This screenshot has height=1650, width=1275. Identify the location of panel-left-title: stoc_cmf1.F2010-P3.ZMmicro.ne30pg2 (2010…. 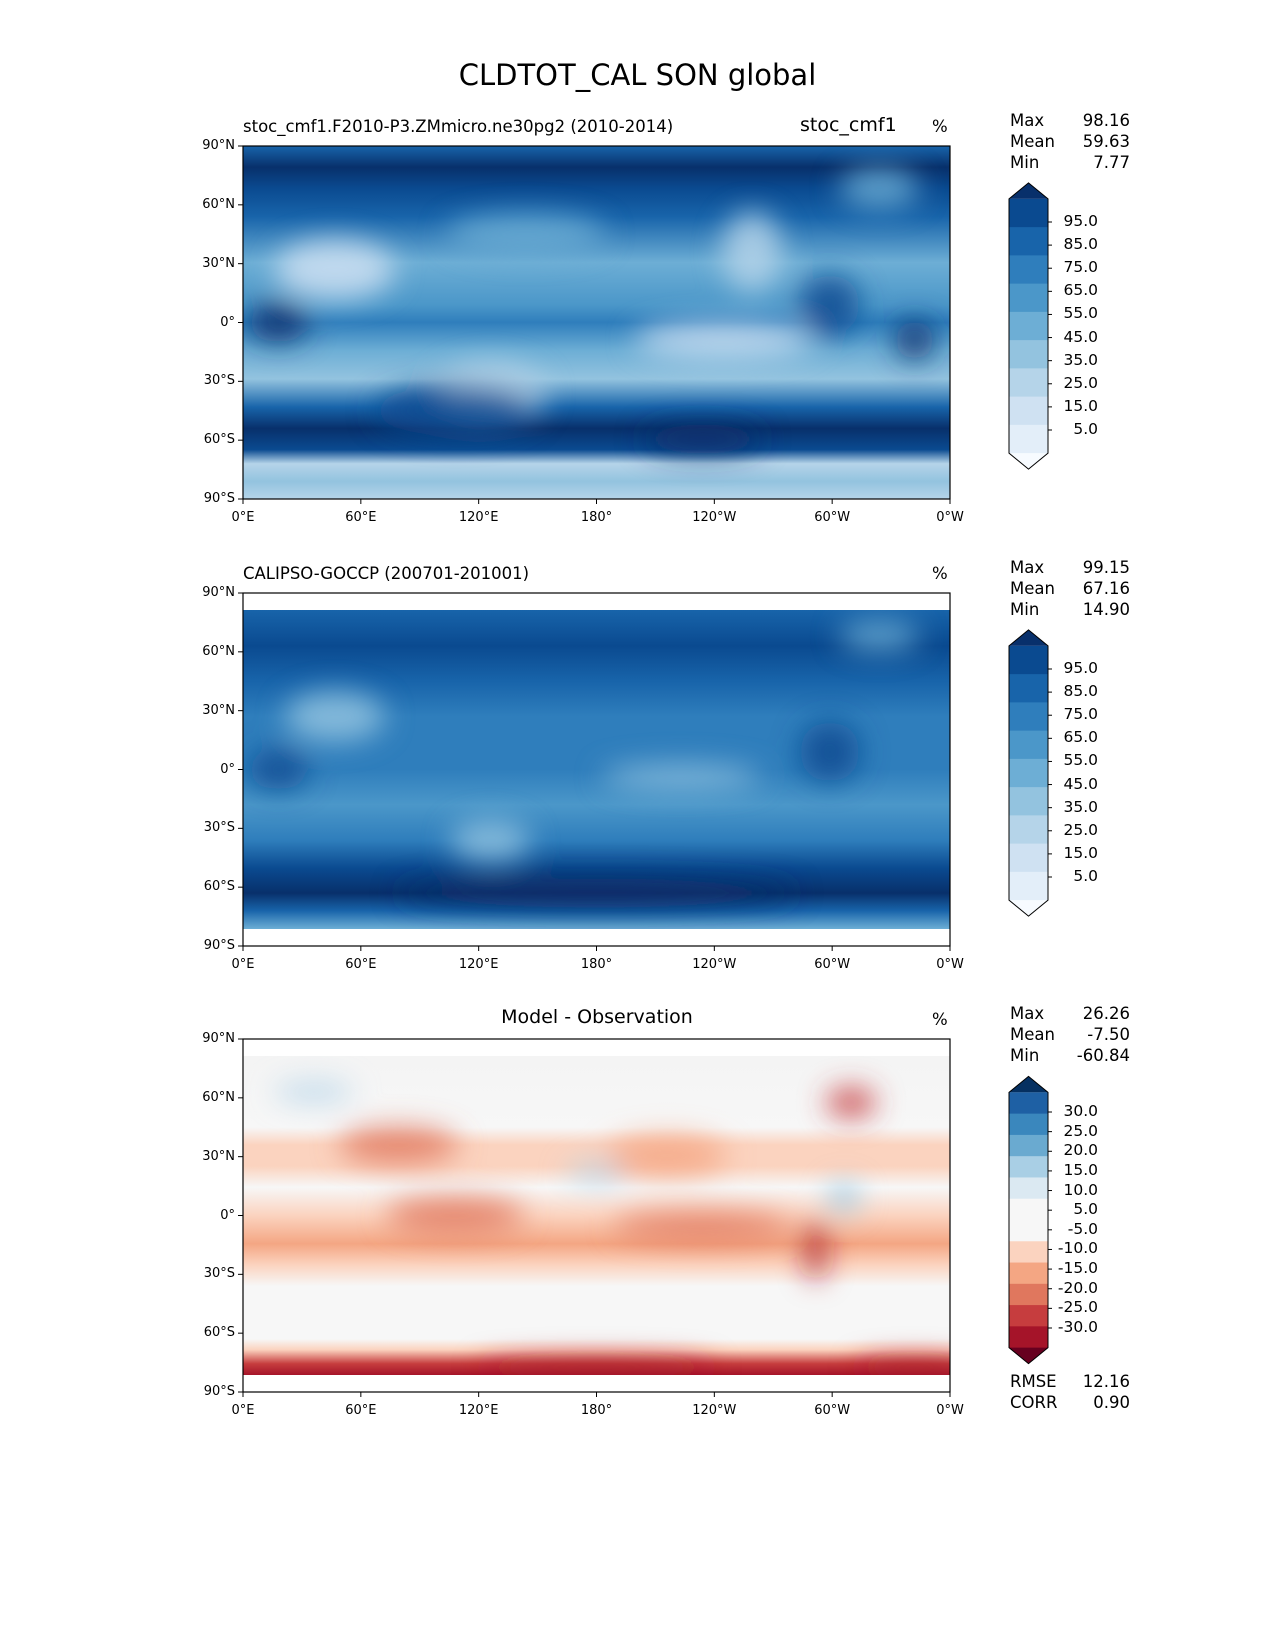
(458, 126).